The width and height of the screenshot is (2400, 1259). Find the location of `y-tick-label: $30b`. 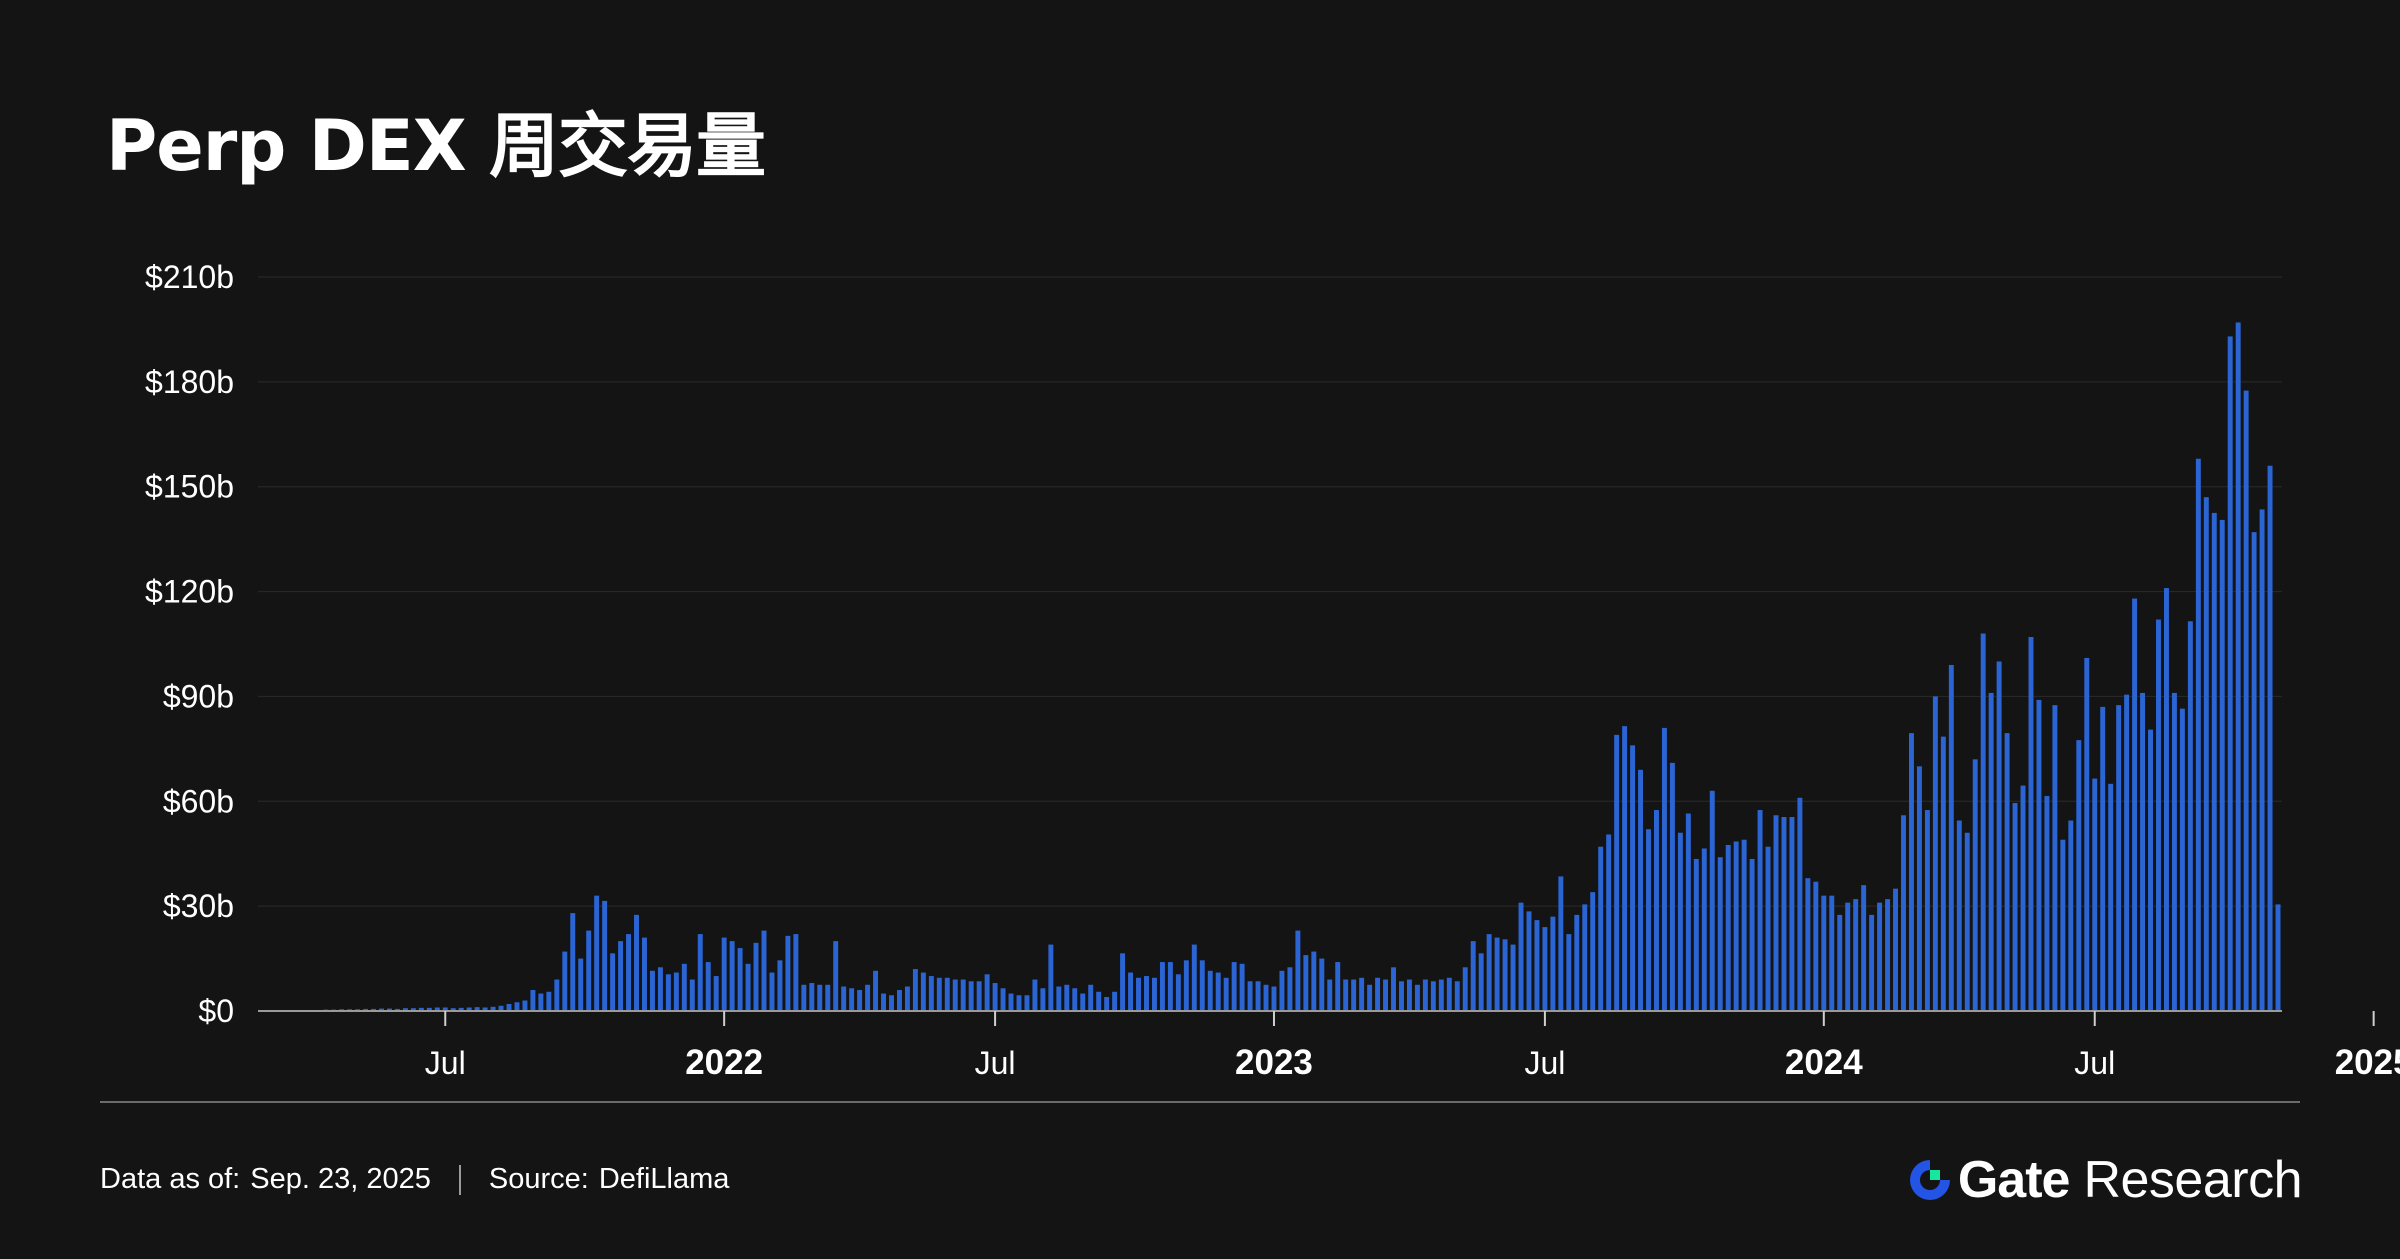

y-tick-label: $30b is located at coordinates (198, 906).